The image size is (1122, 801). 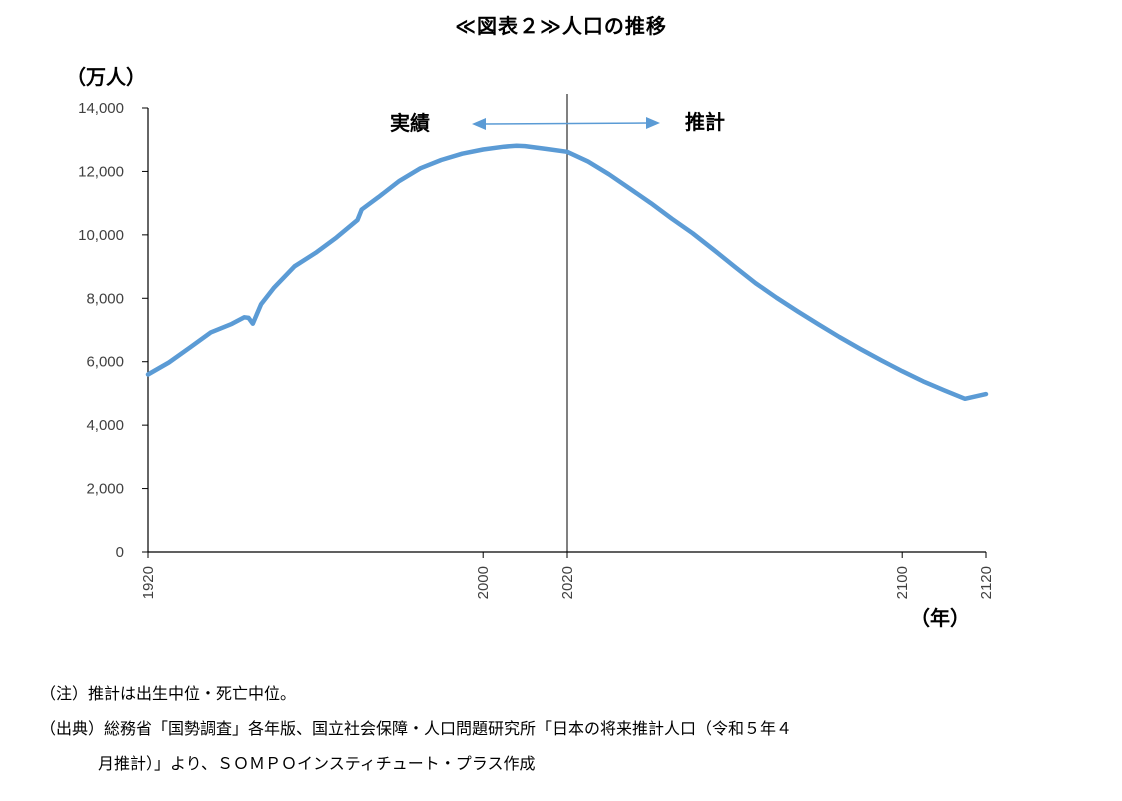 What do you see at coordinates (410, 123) in the screenshot?
I see `actual-region-label: 実績` at bounding box center [410, 123].